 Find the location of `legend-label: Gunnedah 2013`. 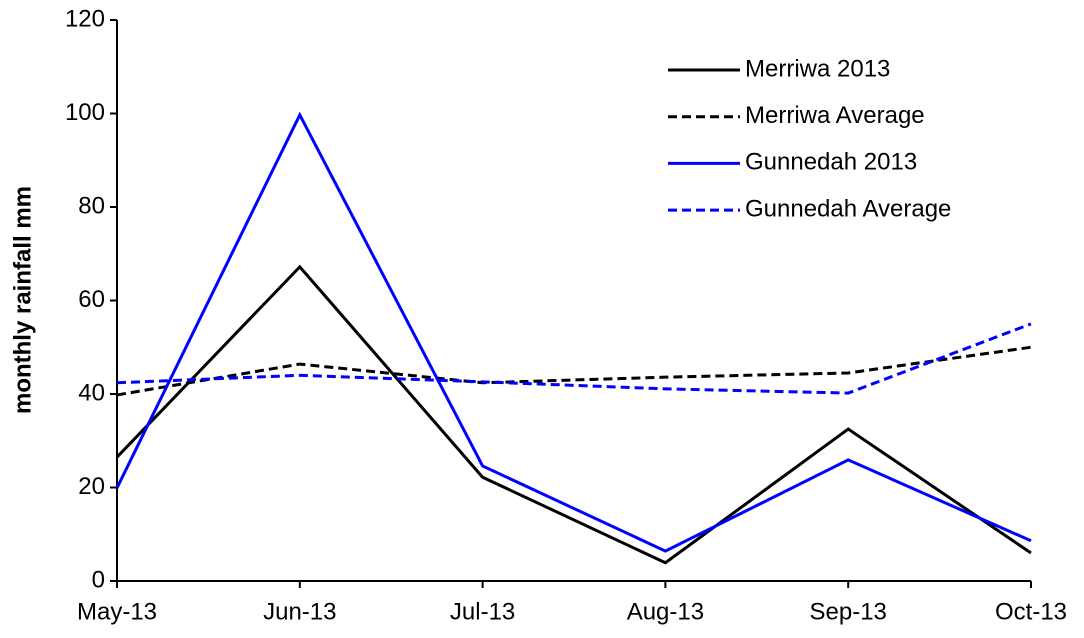

legend-label: Gunnedah 2013 is located at coordinates (831, 162).